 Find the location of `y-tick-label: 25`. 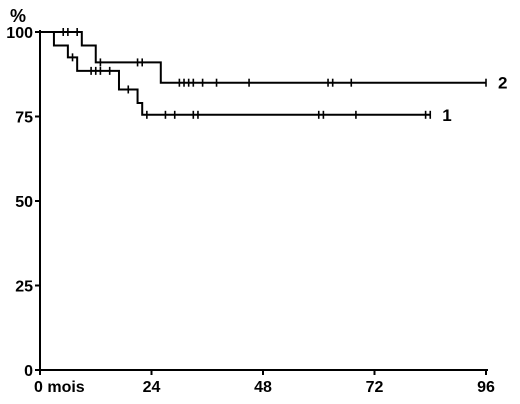

y-tick-label: 25 is located at coordinates (24, 287).